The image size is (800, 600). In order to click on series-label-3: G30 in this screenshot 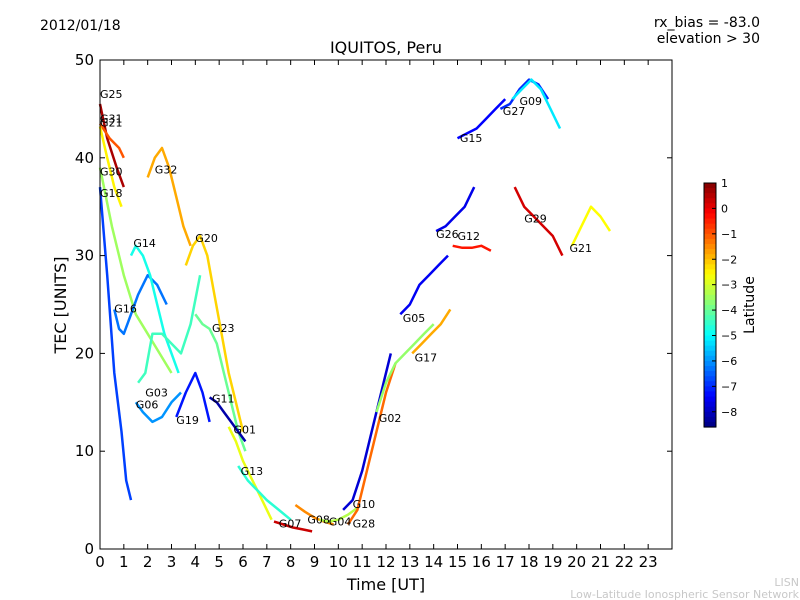, I will do `click(111, 172)`.